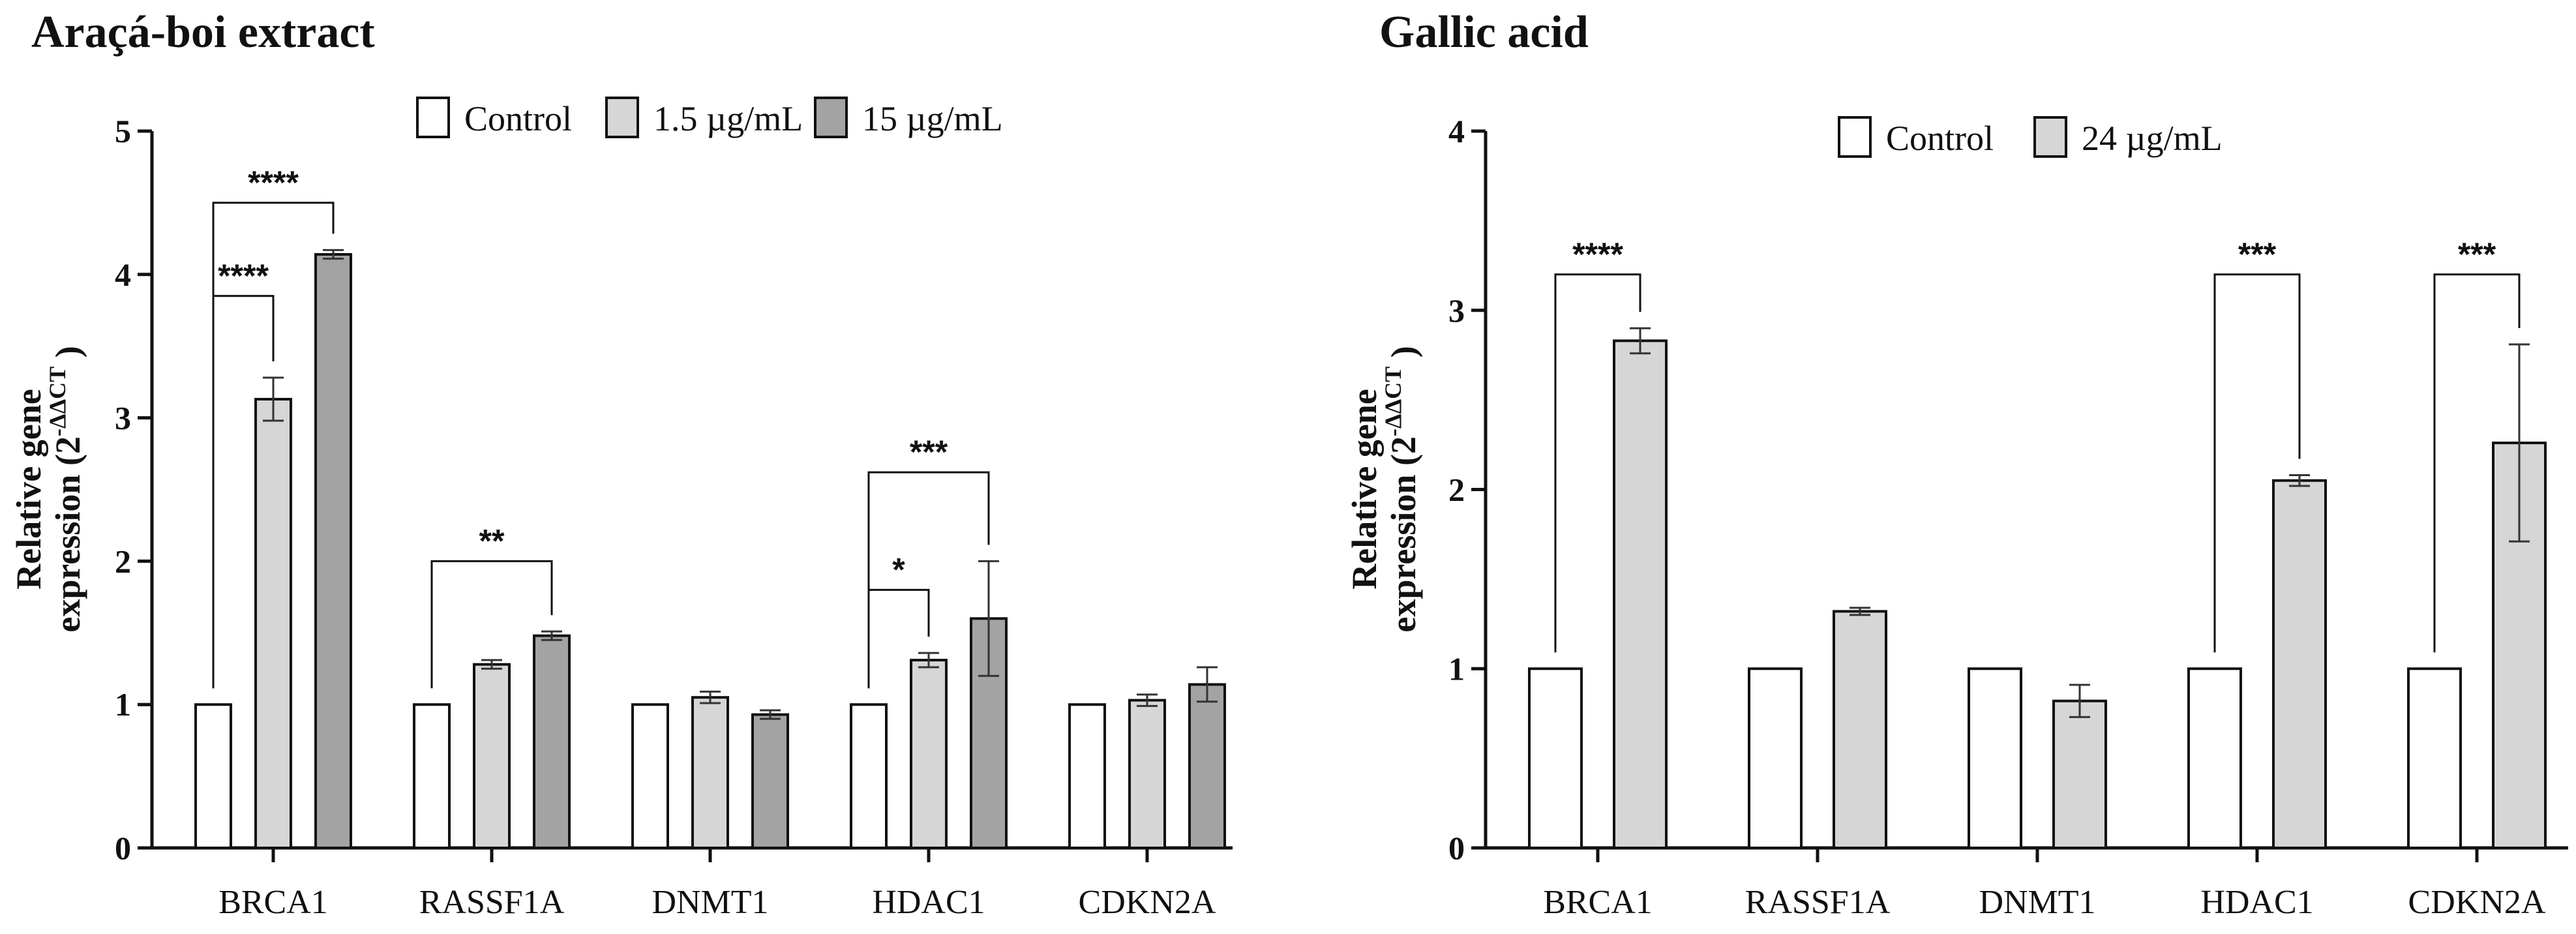  I want to click on legend-label: 24 µg/mL, so click(2152, 138).